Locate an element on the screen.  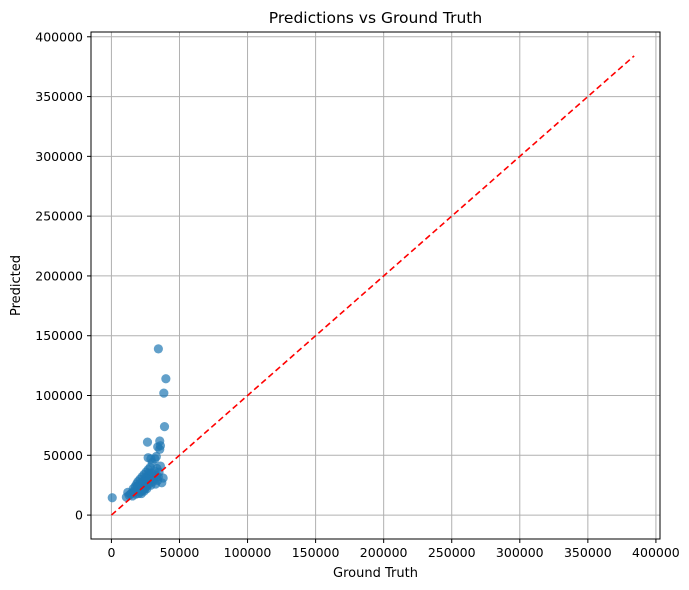
x-axis-label: Ground Truth is located at coordinates (375, 573).